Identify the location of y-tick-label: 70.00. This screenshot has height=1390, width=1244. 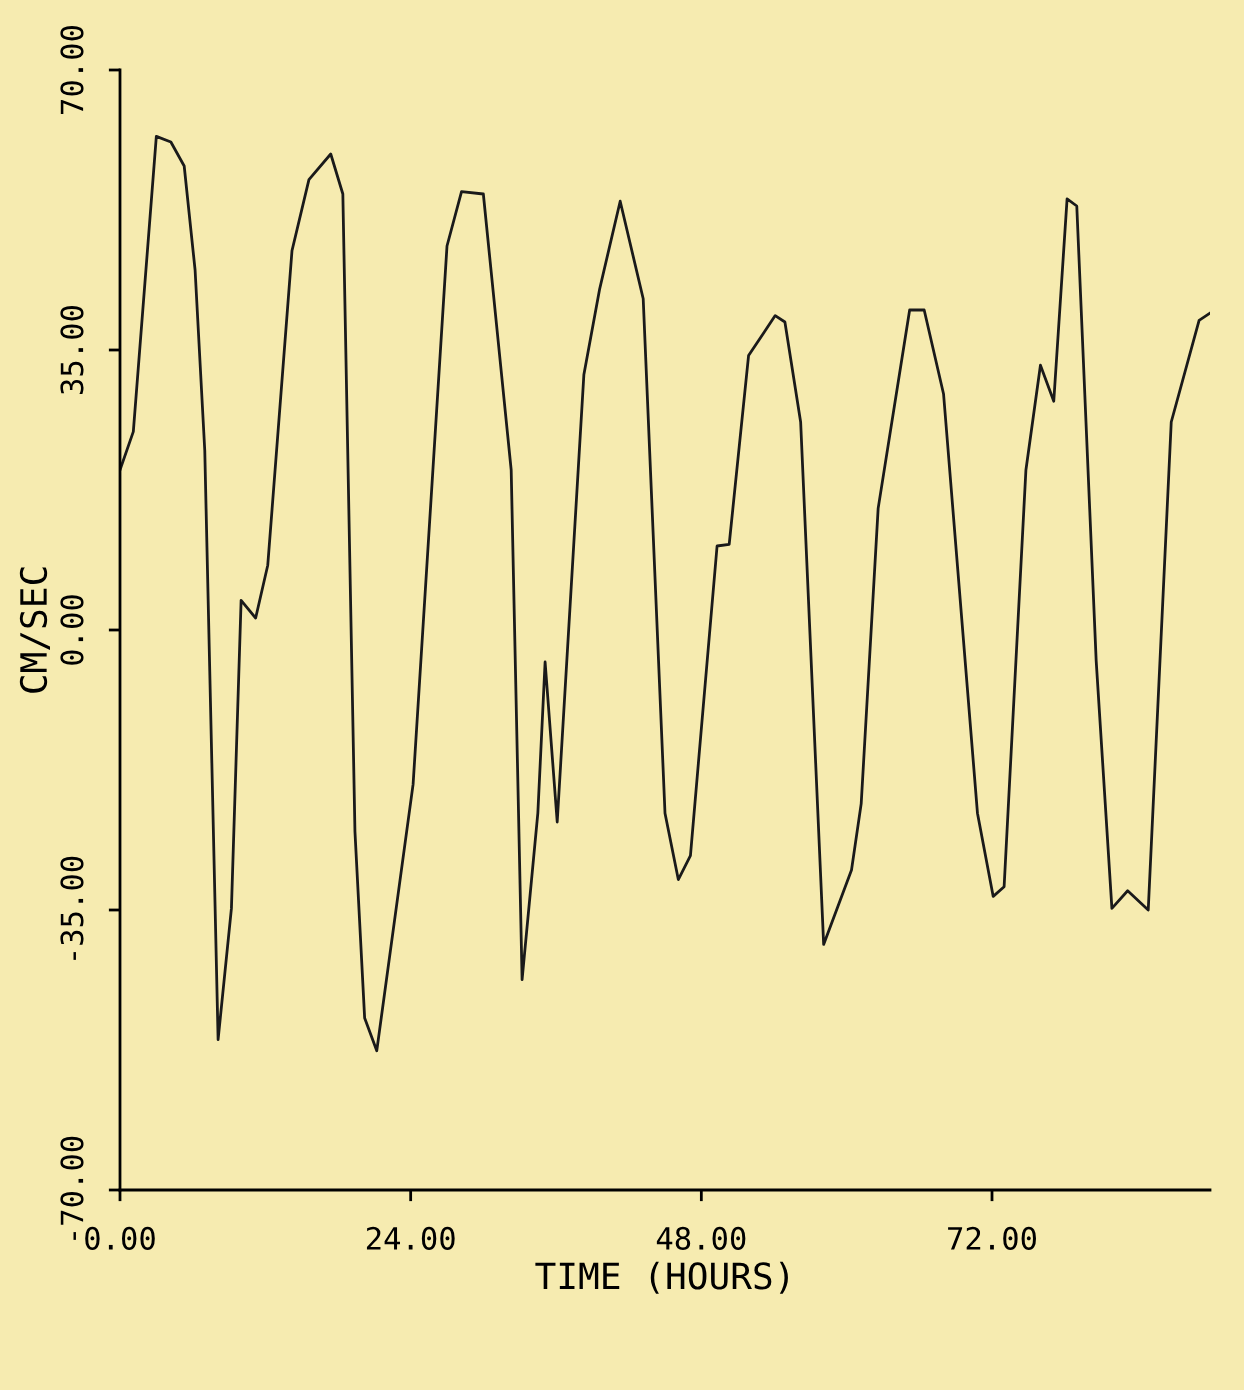
(72, 69).